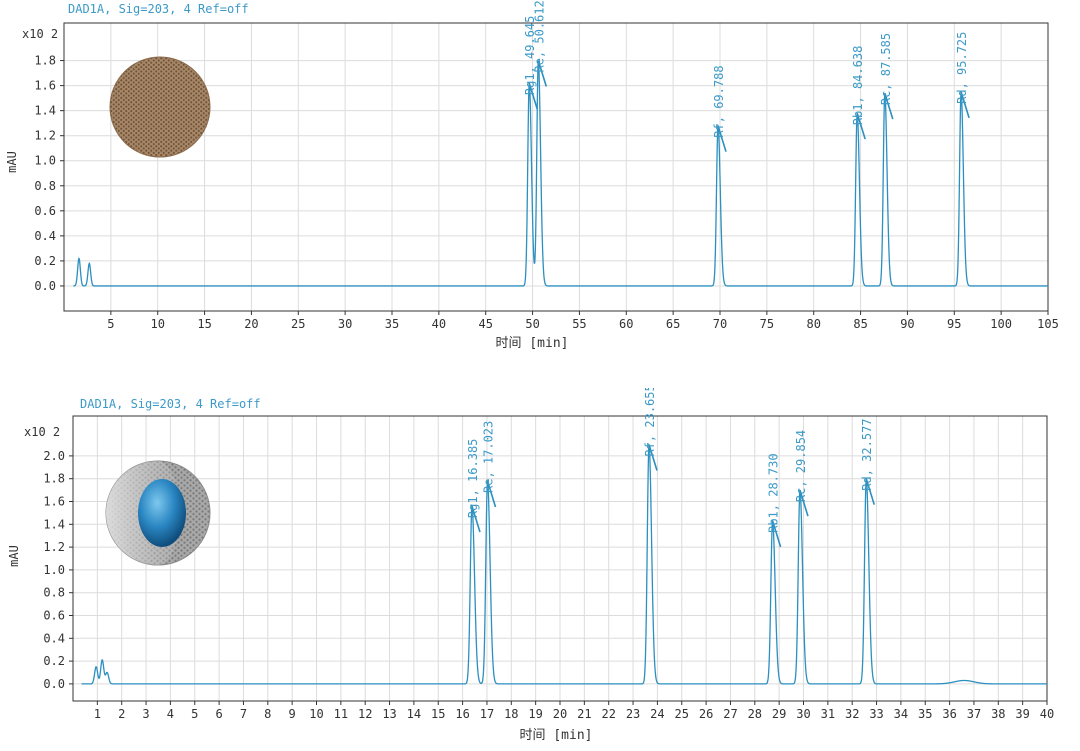 The image size is (1080, 751). What do you see at coordinates (489, 457) in the screenshot?
I see `peak-label: Re, 17.023` at bounding box center [489, 457].